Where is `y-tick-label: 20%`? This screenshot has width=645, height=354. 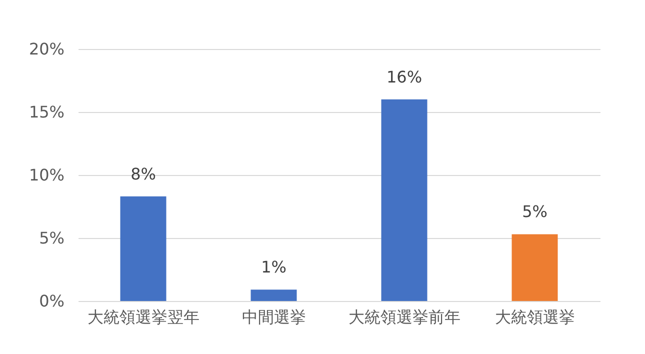
y-tick-label: 20% is located at coordinates (46, 49).